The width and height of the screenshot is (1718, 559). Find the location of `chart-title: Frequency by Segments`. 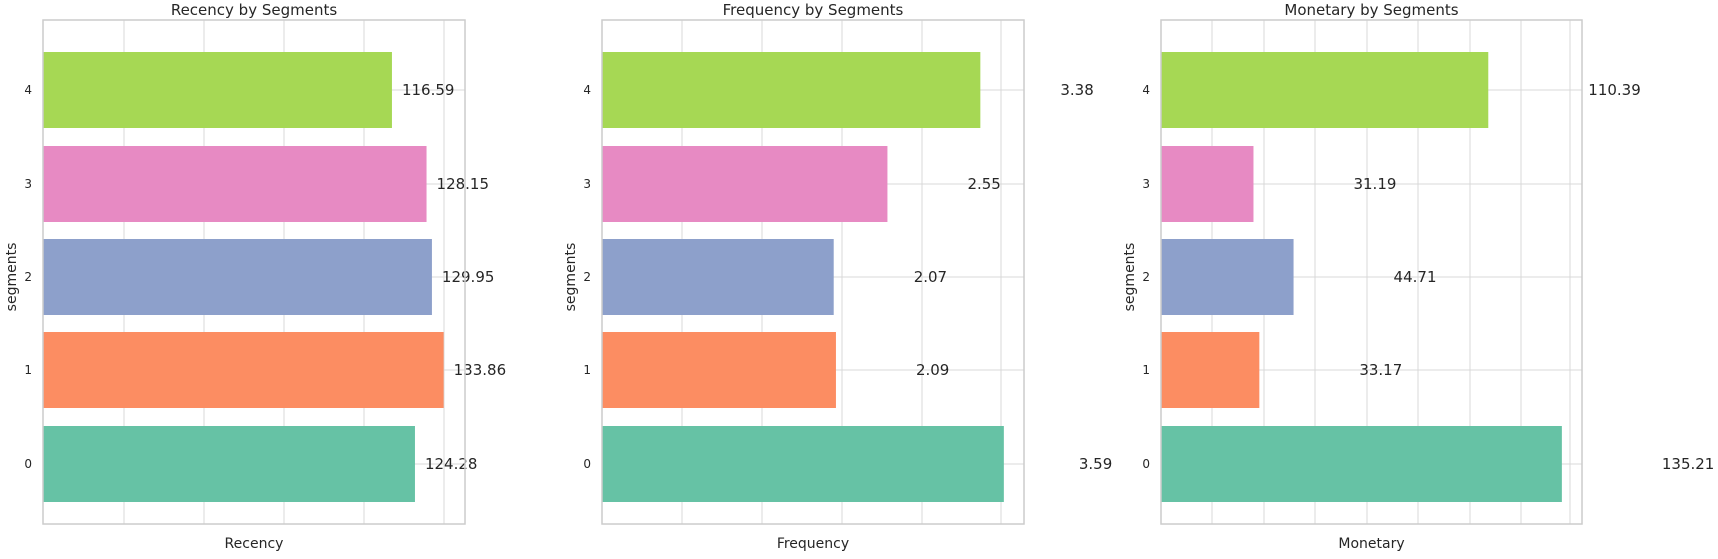

chart-title: Frequency by Segments is located at coordinates (813, 10).